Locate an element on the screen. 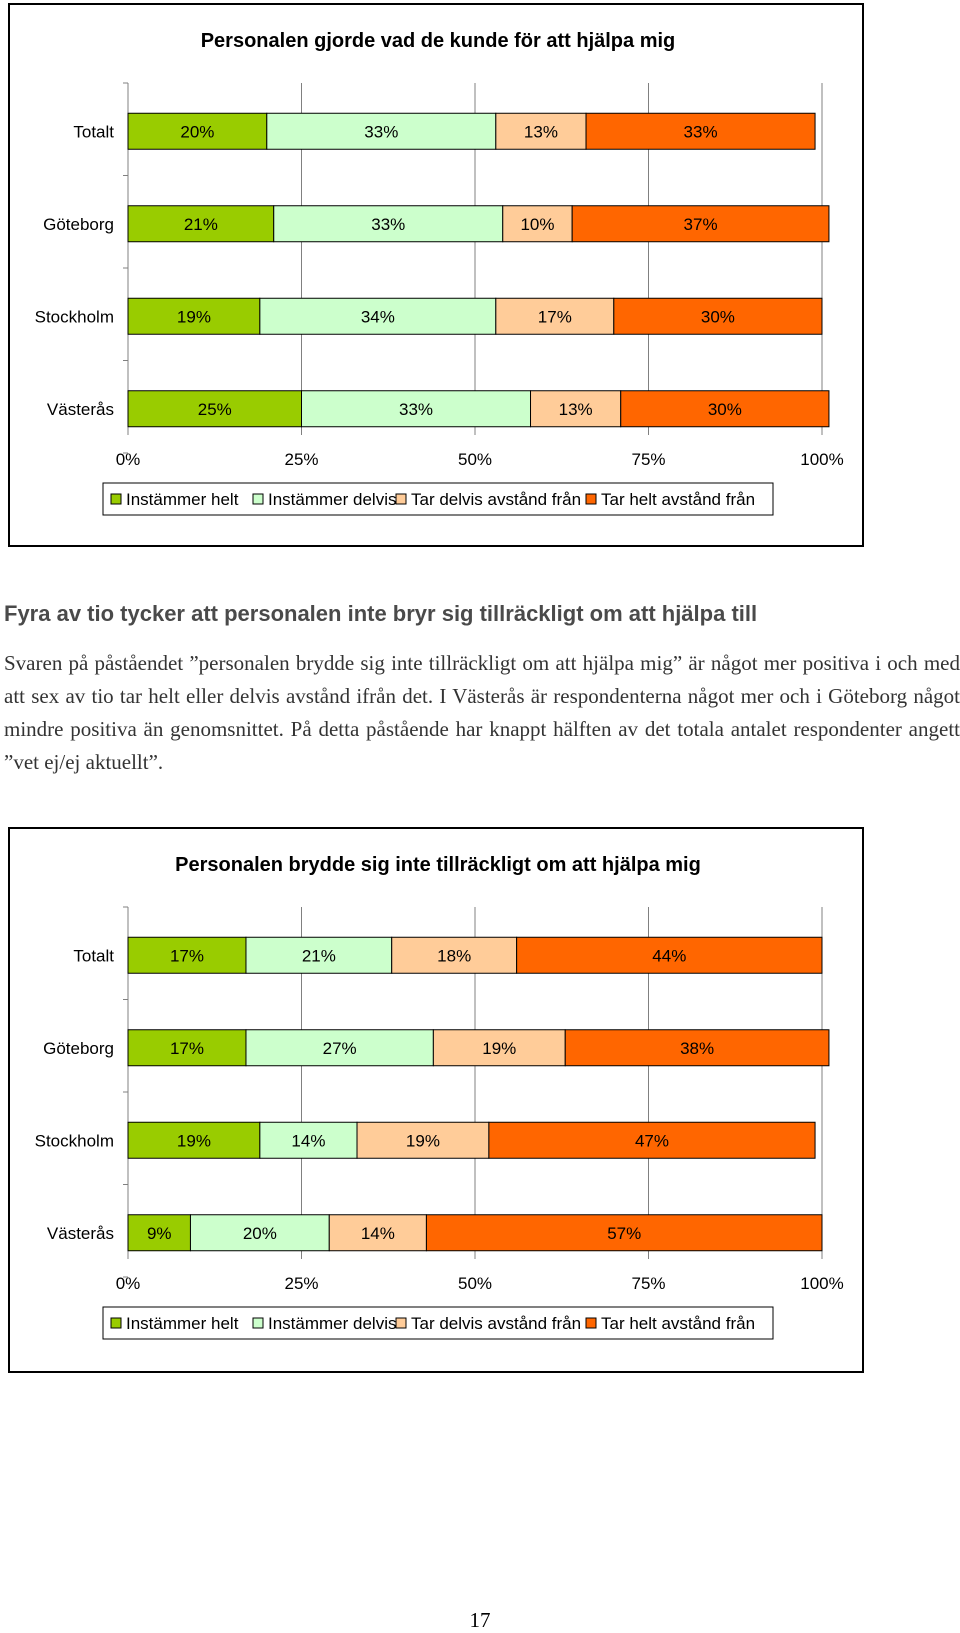 The width and height of the screenshot is (960, 1633). chart-1-data-label: 10% is located at coordinates (537, 224).